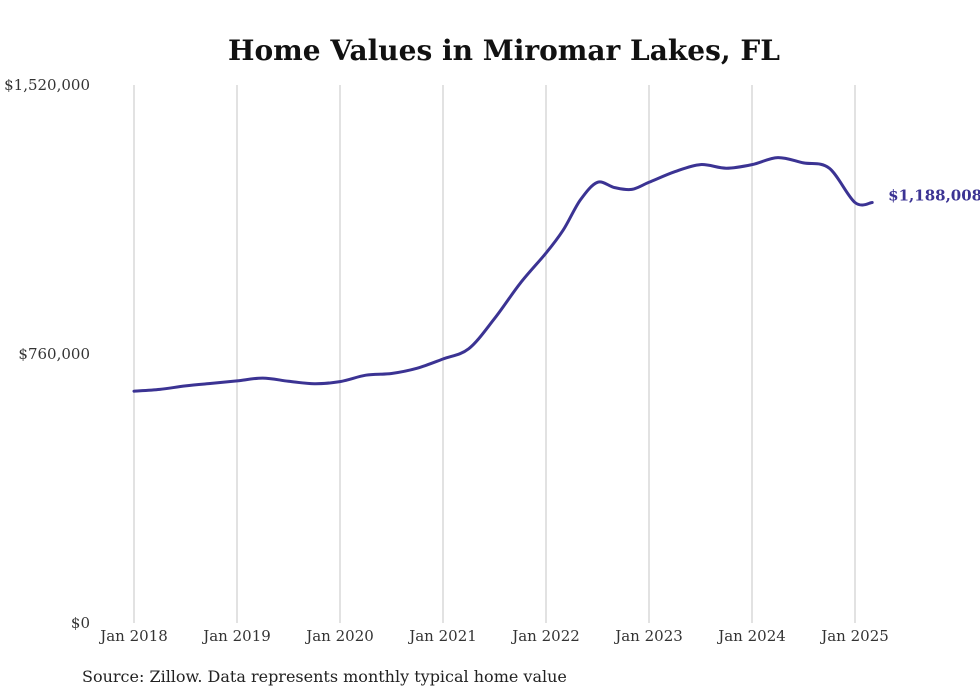 The height and width of the screenshot is (699, 980). I want to click on x-tick-label: Jan 2019, so click(236, 636).